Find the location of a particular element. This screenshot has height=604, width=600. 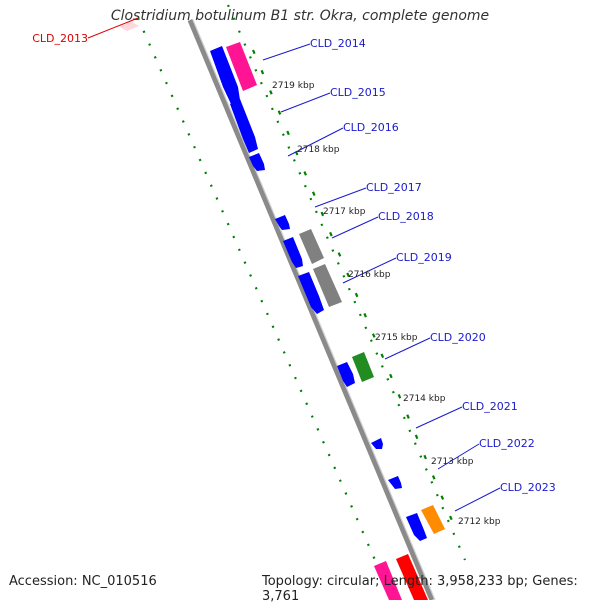

gene-label: CLD_2018 is located at coordinates (406, 216).